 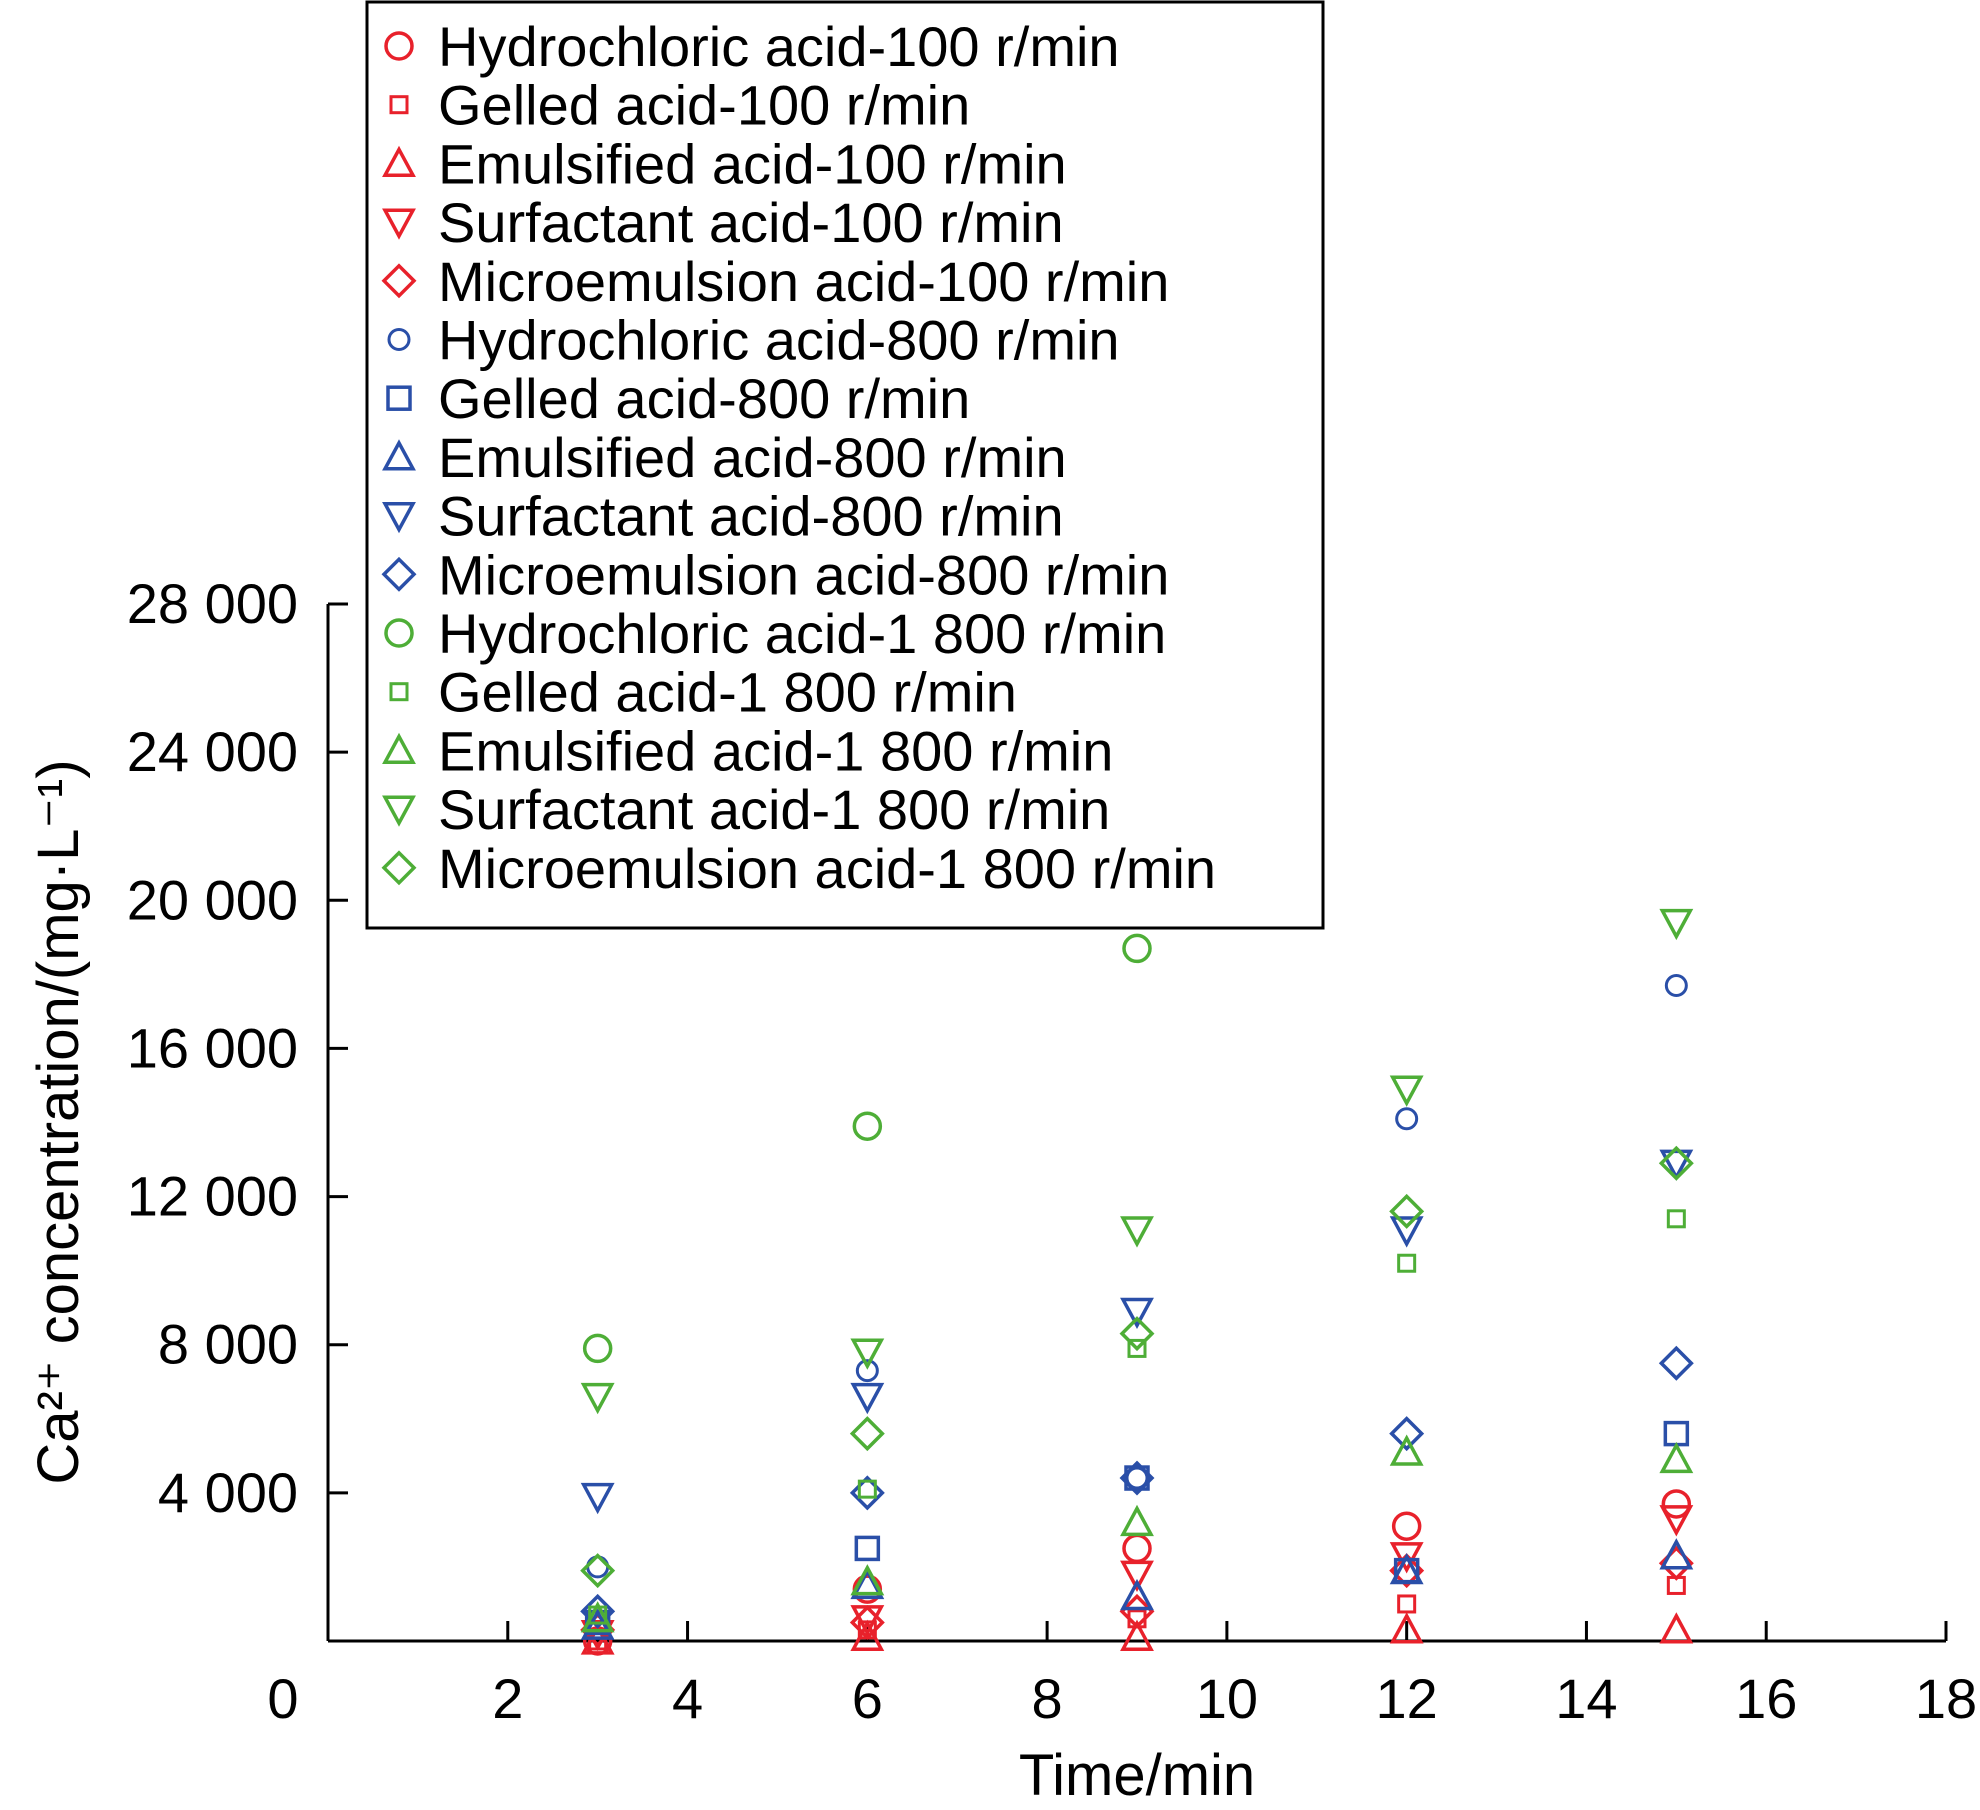 I want to click on legend-label: Microemulsion acid-800 r/min, so click(x=803, y=574).